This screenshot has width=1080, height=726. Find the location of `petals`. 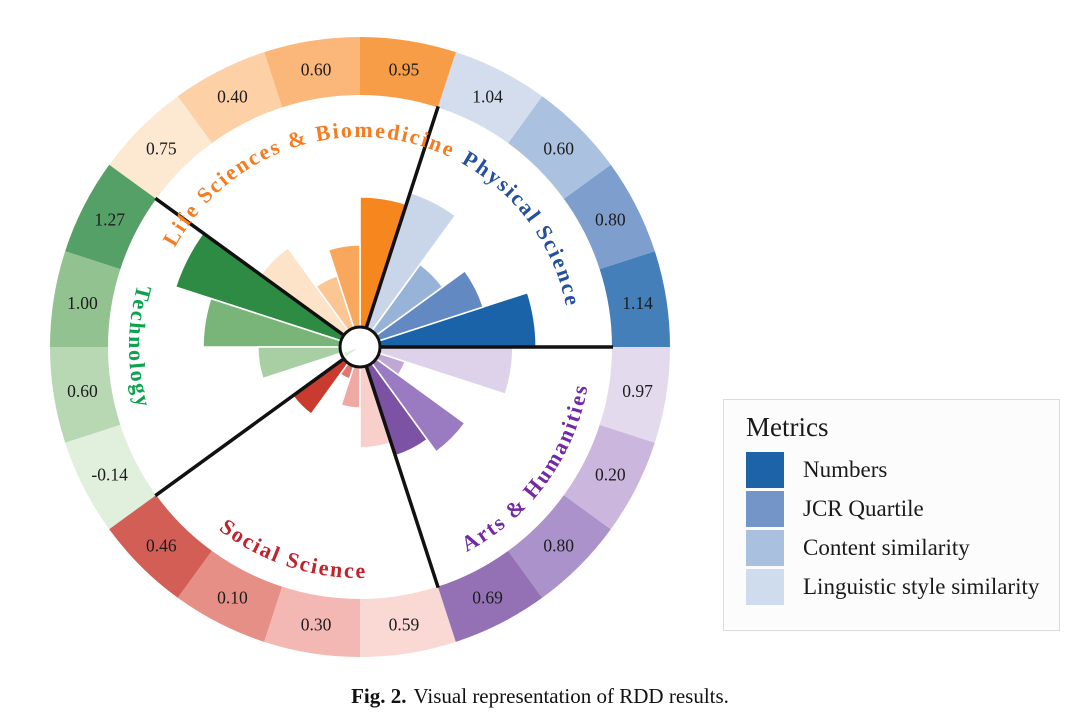

petals is located at coordinates (355, 324).